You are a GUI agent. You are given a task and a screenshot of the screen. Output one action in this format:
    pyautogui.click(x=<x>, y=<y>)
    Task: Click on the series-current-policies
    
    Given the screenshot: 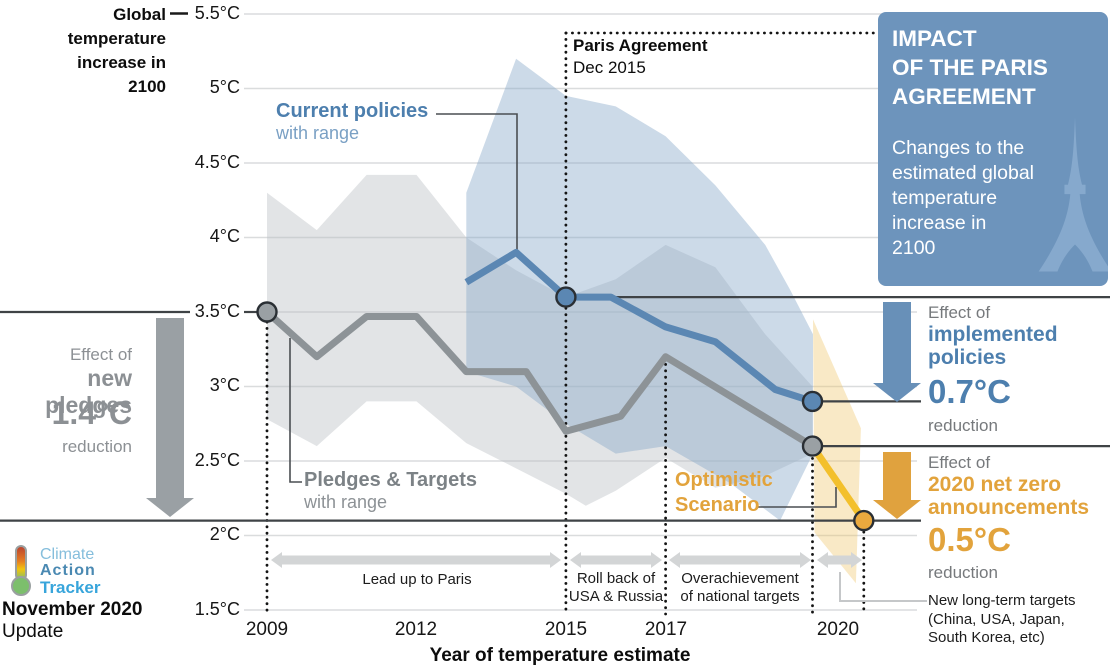 What is the action you would take?
    pyautogui.click(x=639, y=326)
    